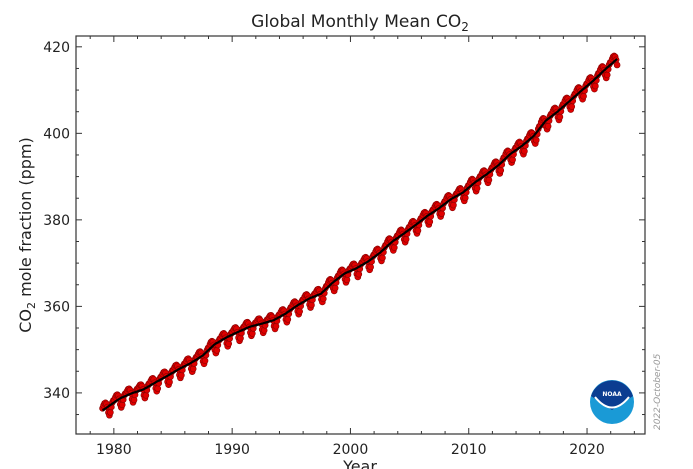 This screenshot has width=693, height=469. Describe the element at coordinates (612, 402) in the screenshot. I see `noaa-logo: NOAA` at that location.